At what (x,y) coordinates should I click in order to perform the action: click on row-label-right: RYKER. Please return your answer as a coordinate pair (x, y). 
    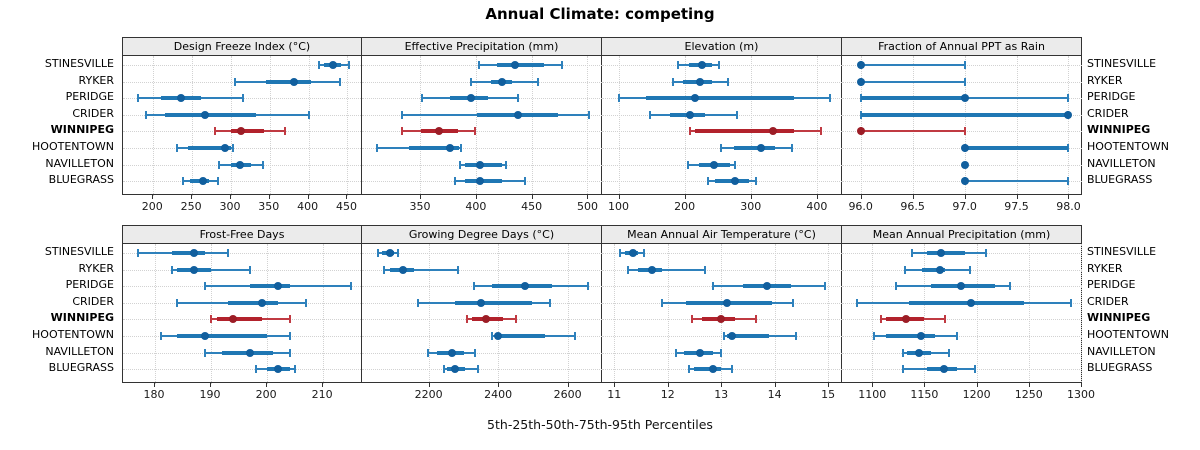
    Looking at the image, I should click on (1105, 80).